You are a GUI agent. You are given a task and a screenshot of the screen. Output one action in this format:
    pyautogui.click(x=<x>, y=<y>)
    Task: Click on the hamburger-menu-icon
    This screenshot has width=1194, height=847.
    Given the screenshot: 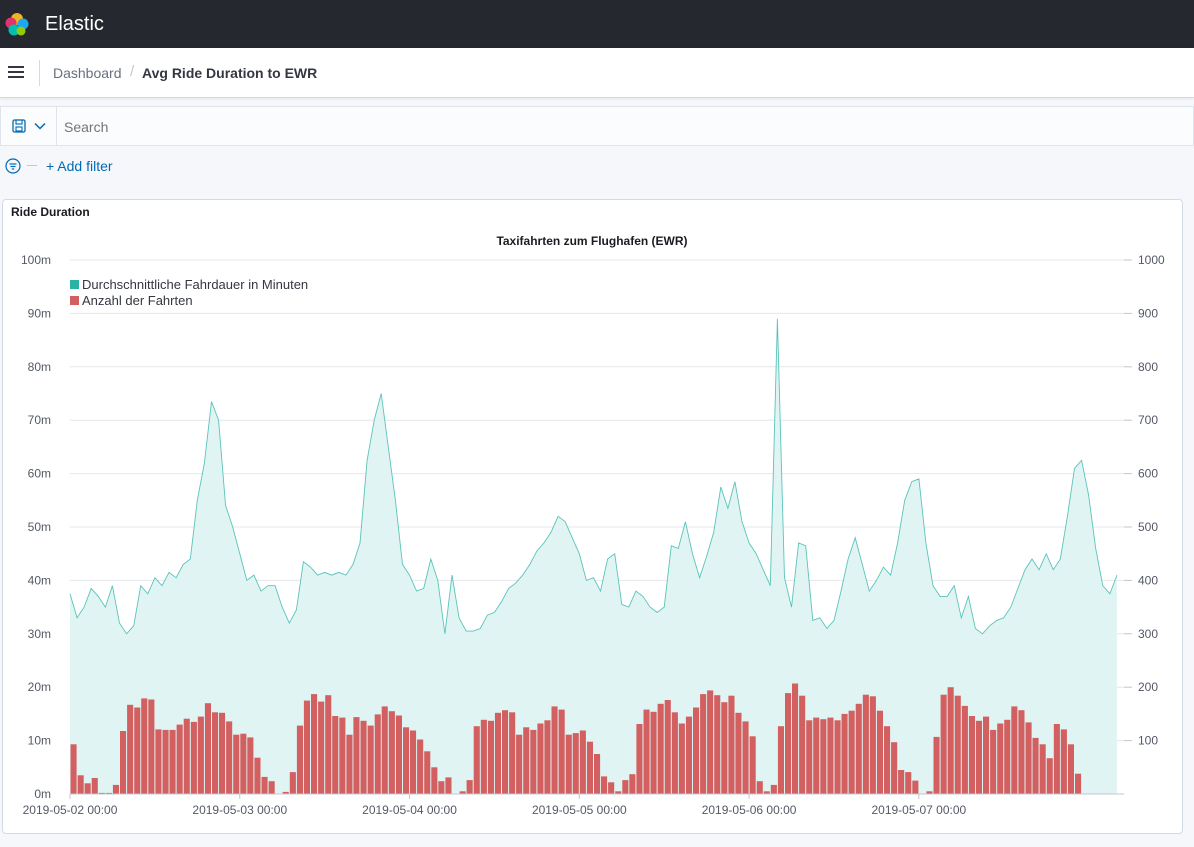 What is the action you would take?
    pyautogui.click(x=17, y=72)
    